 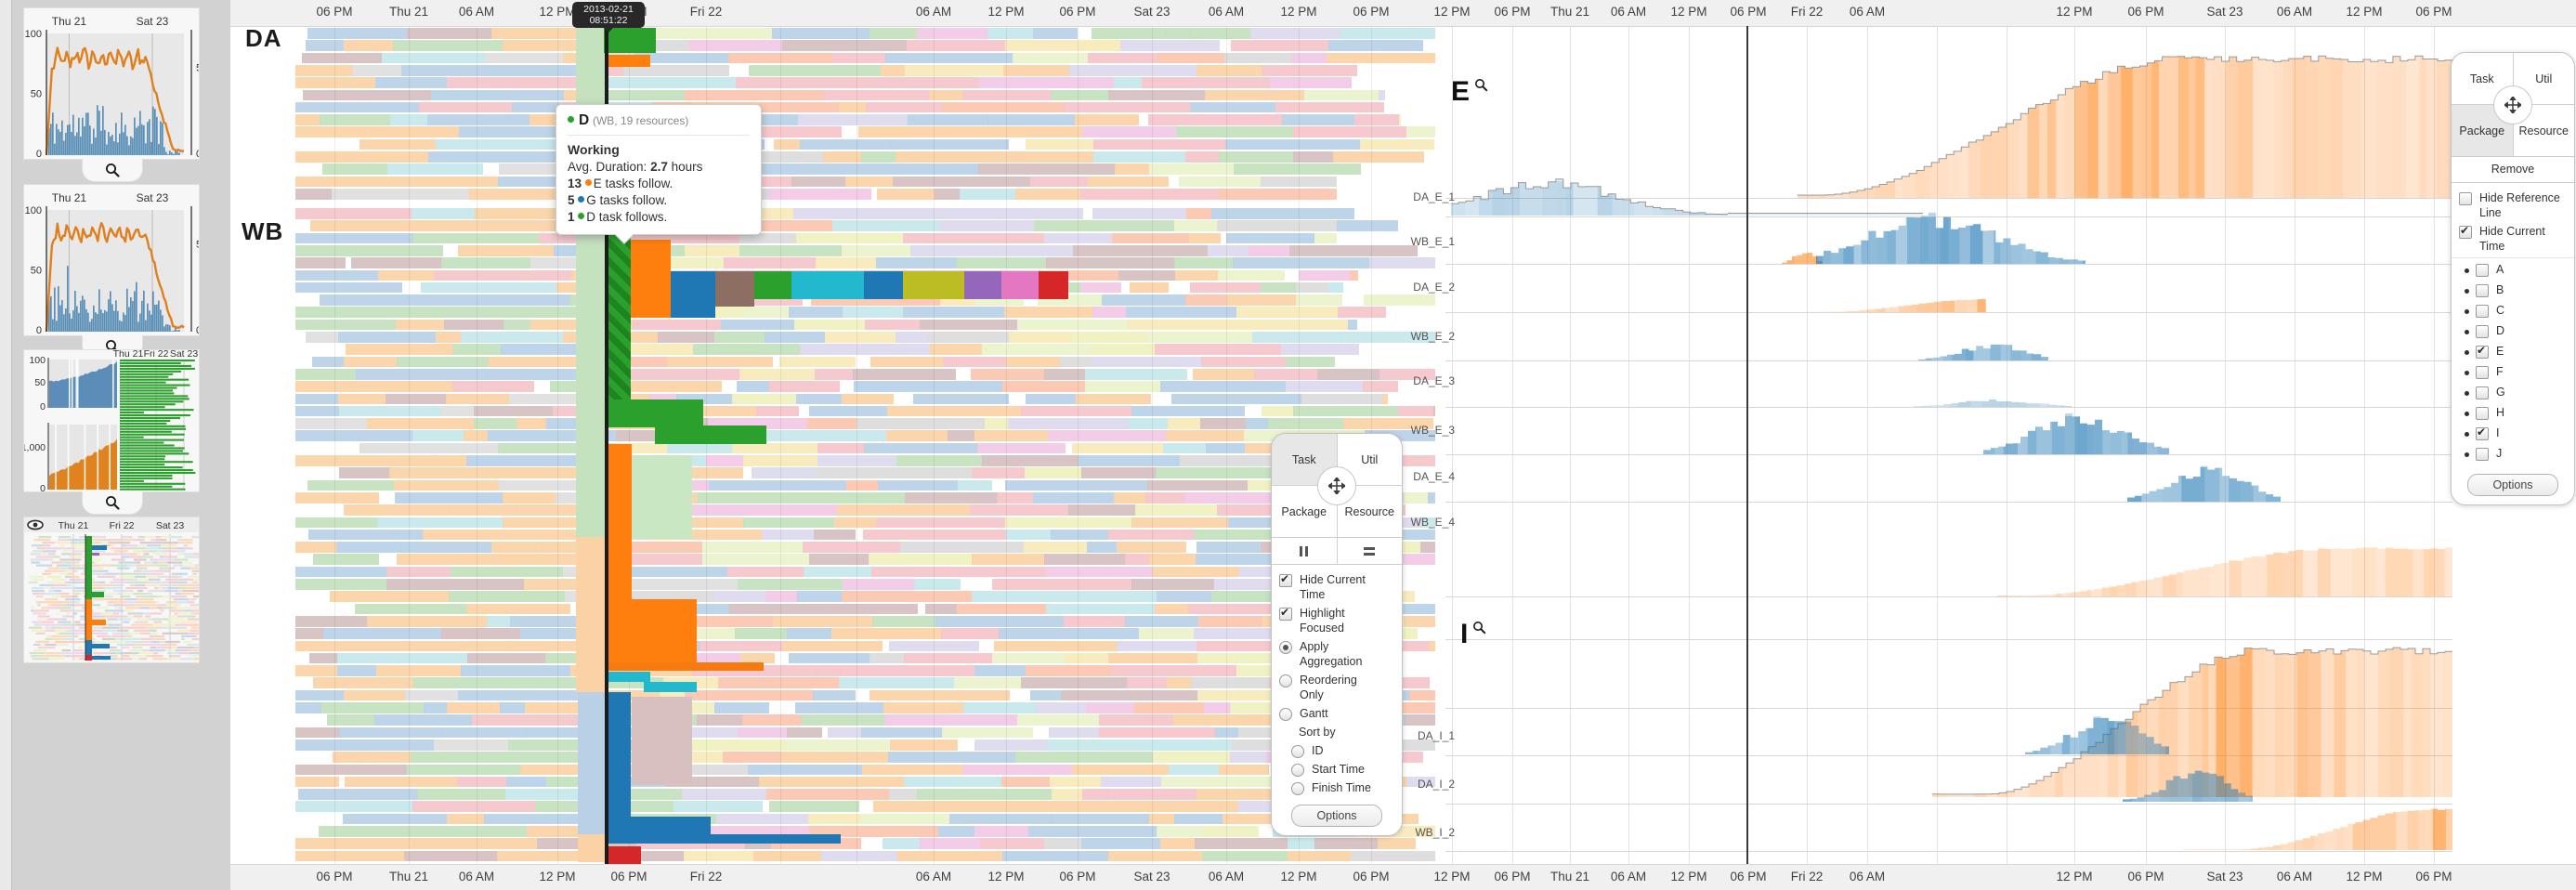 I want to click on thumbnail-utilization-2: Thu 21 Sat 23 100 50 0 50 0, so click(x=115, y=260).